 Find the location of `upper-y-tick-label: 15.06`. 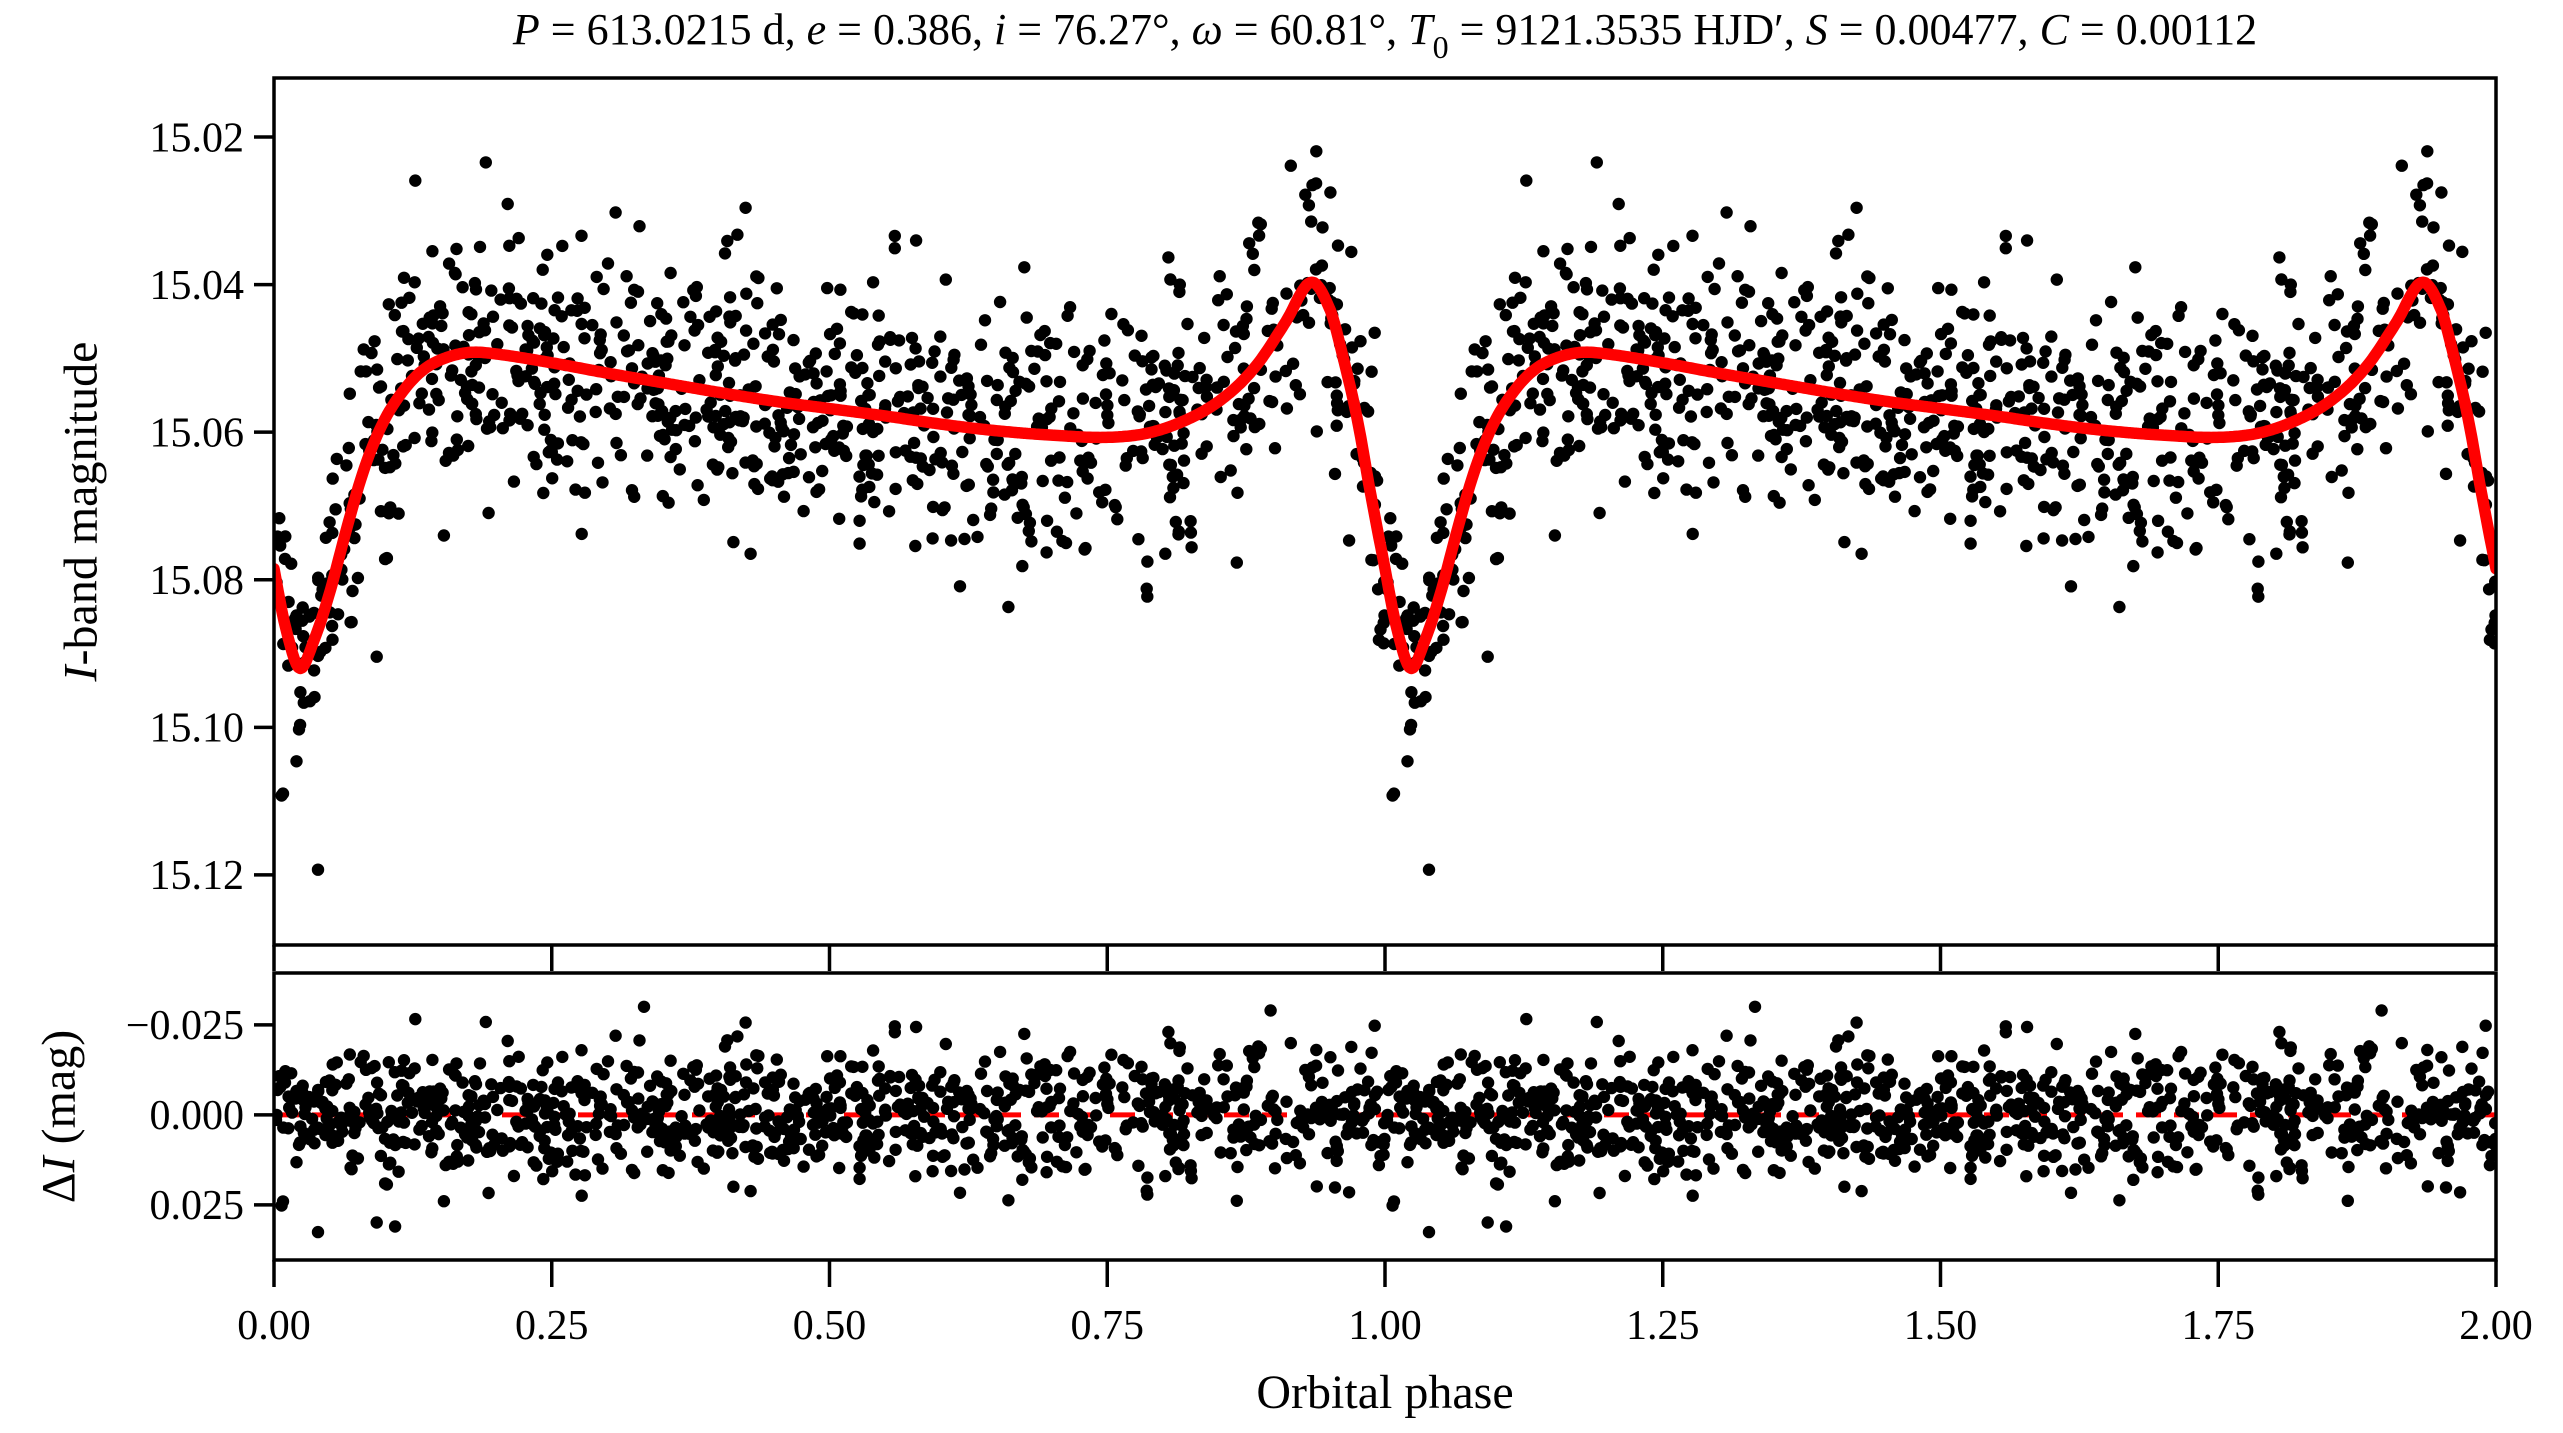

upper-y-tick-label: 15.06 is located at coordinates (197, 433).